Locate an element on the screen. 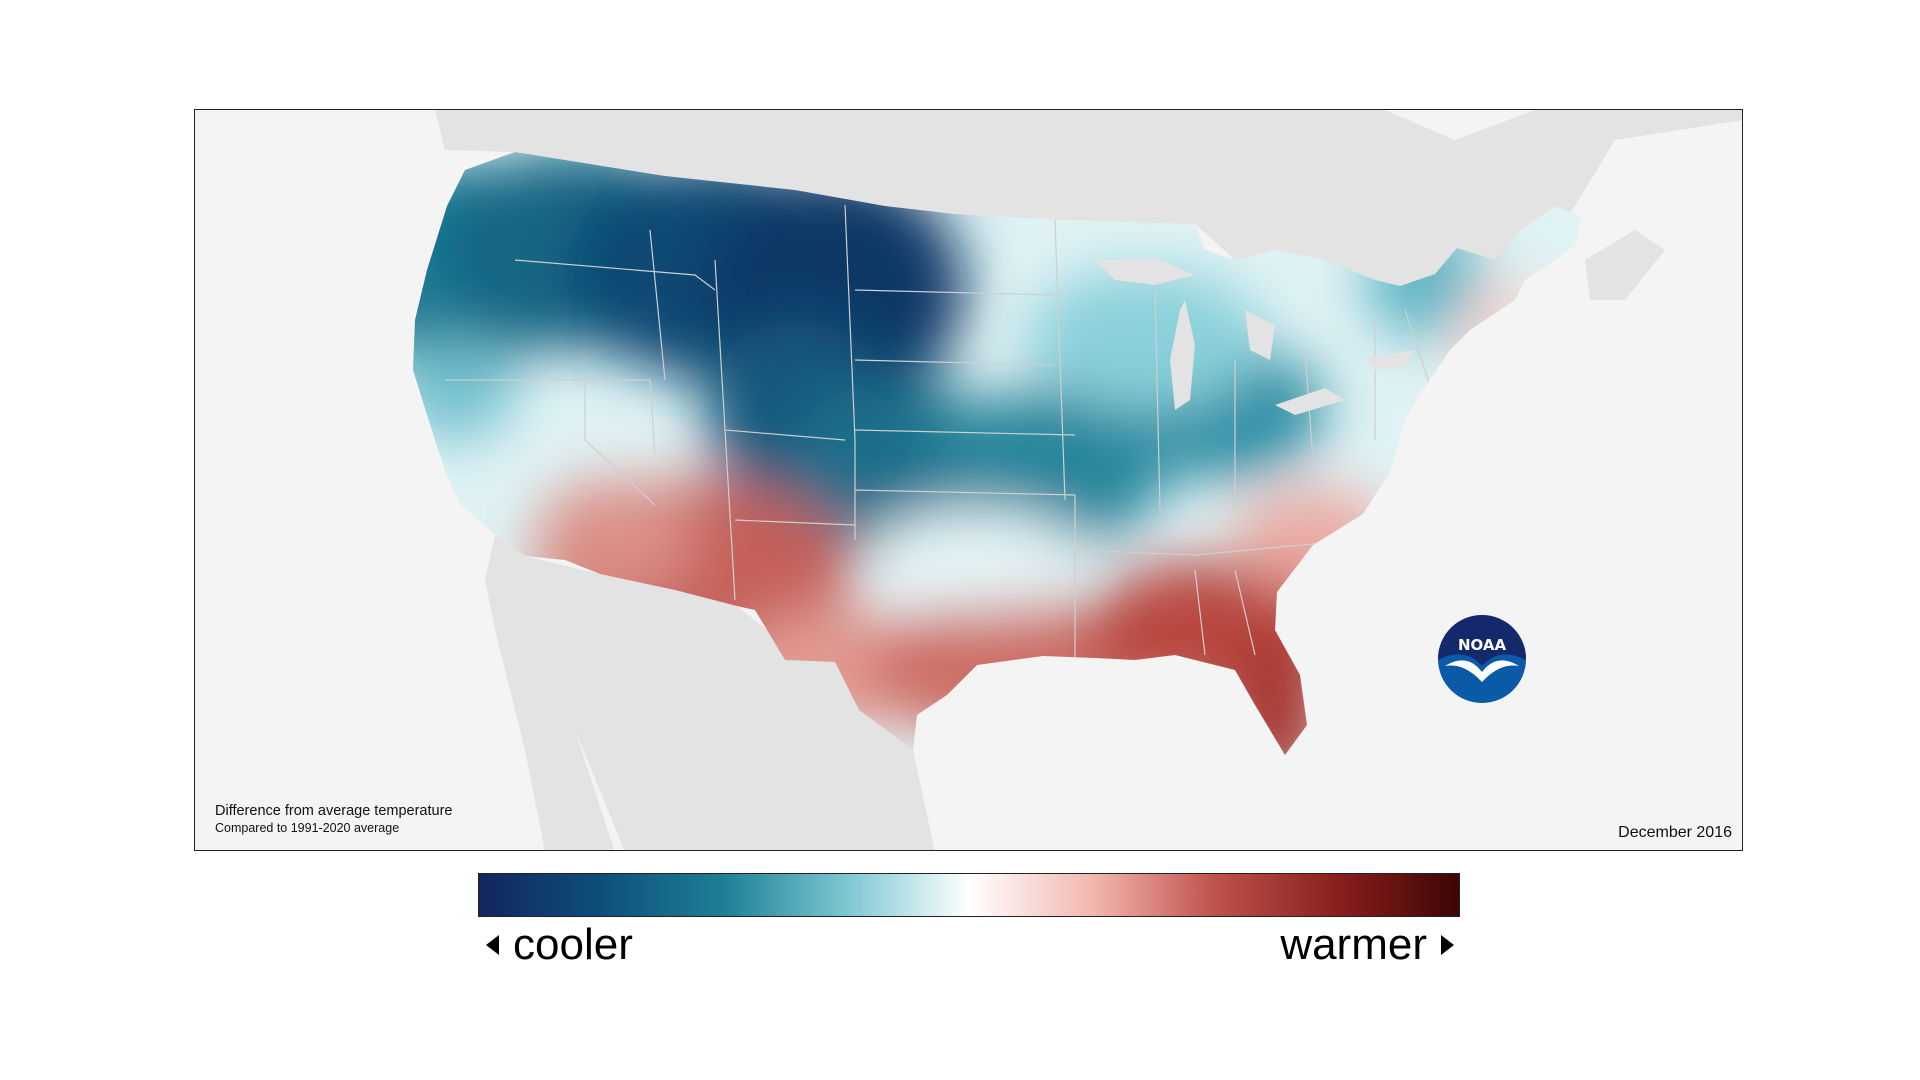 The image size is (1920, 1080). warmer-text: warmer is located at coordinates (1353, 944).